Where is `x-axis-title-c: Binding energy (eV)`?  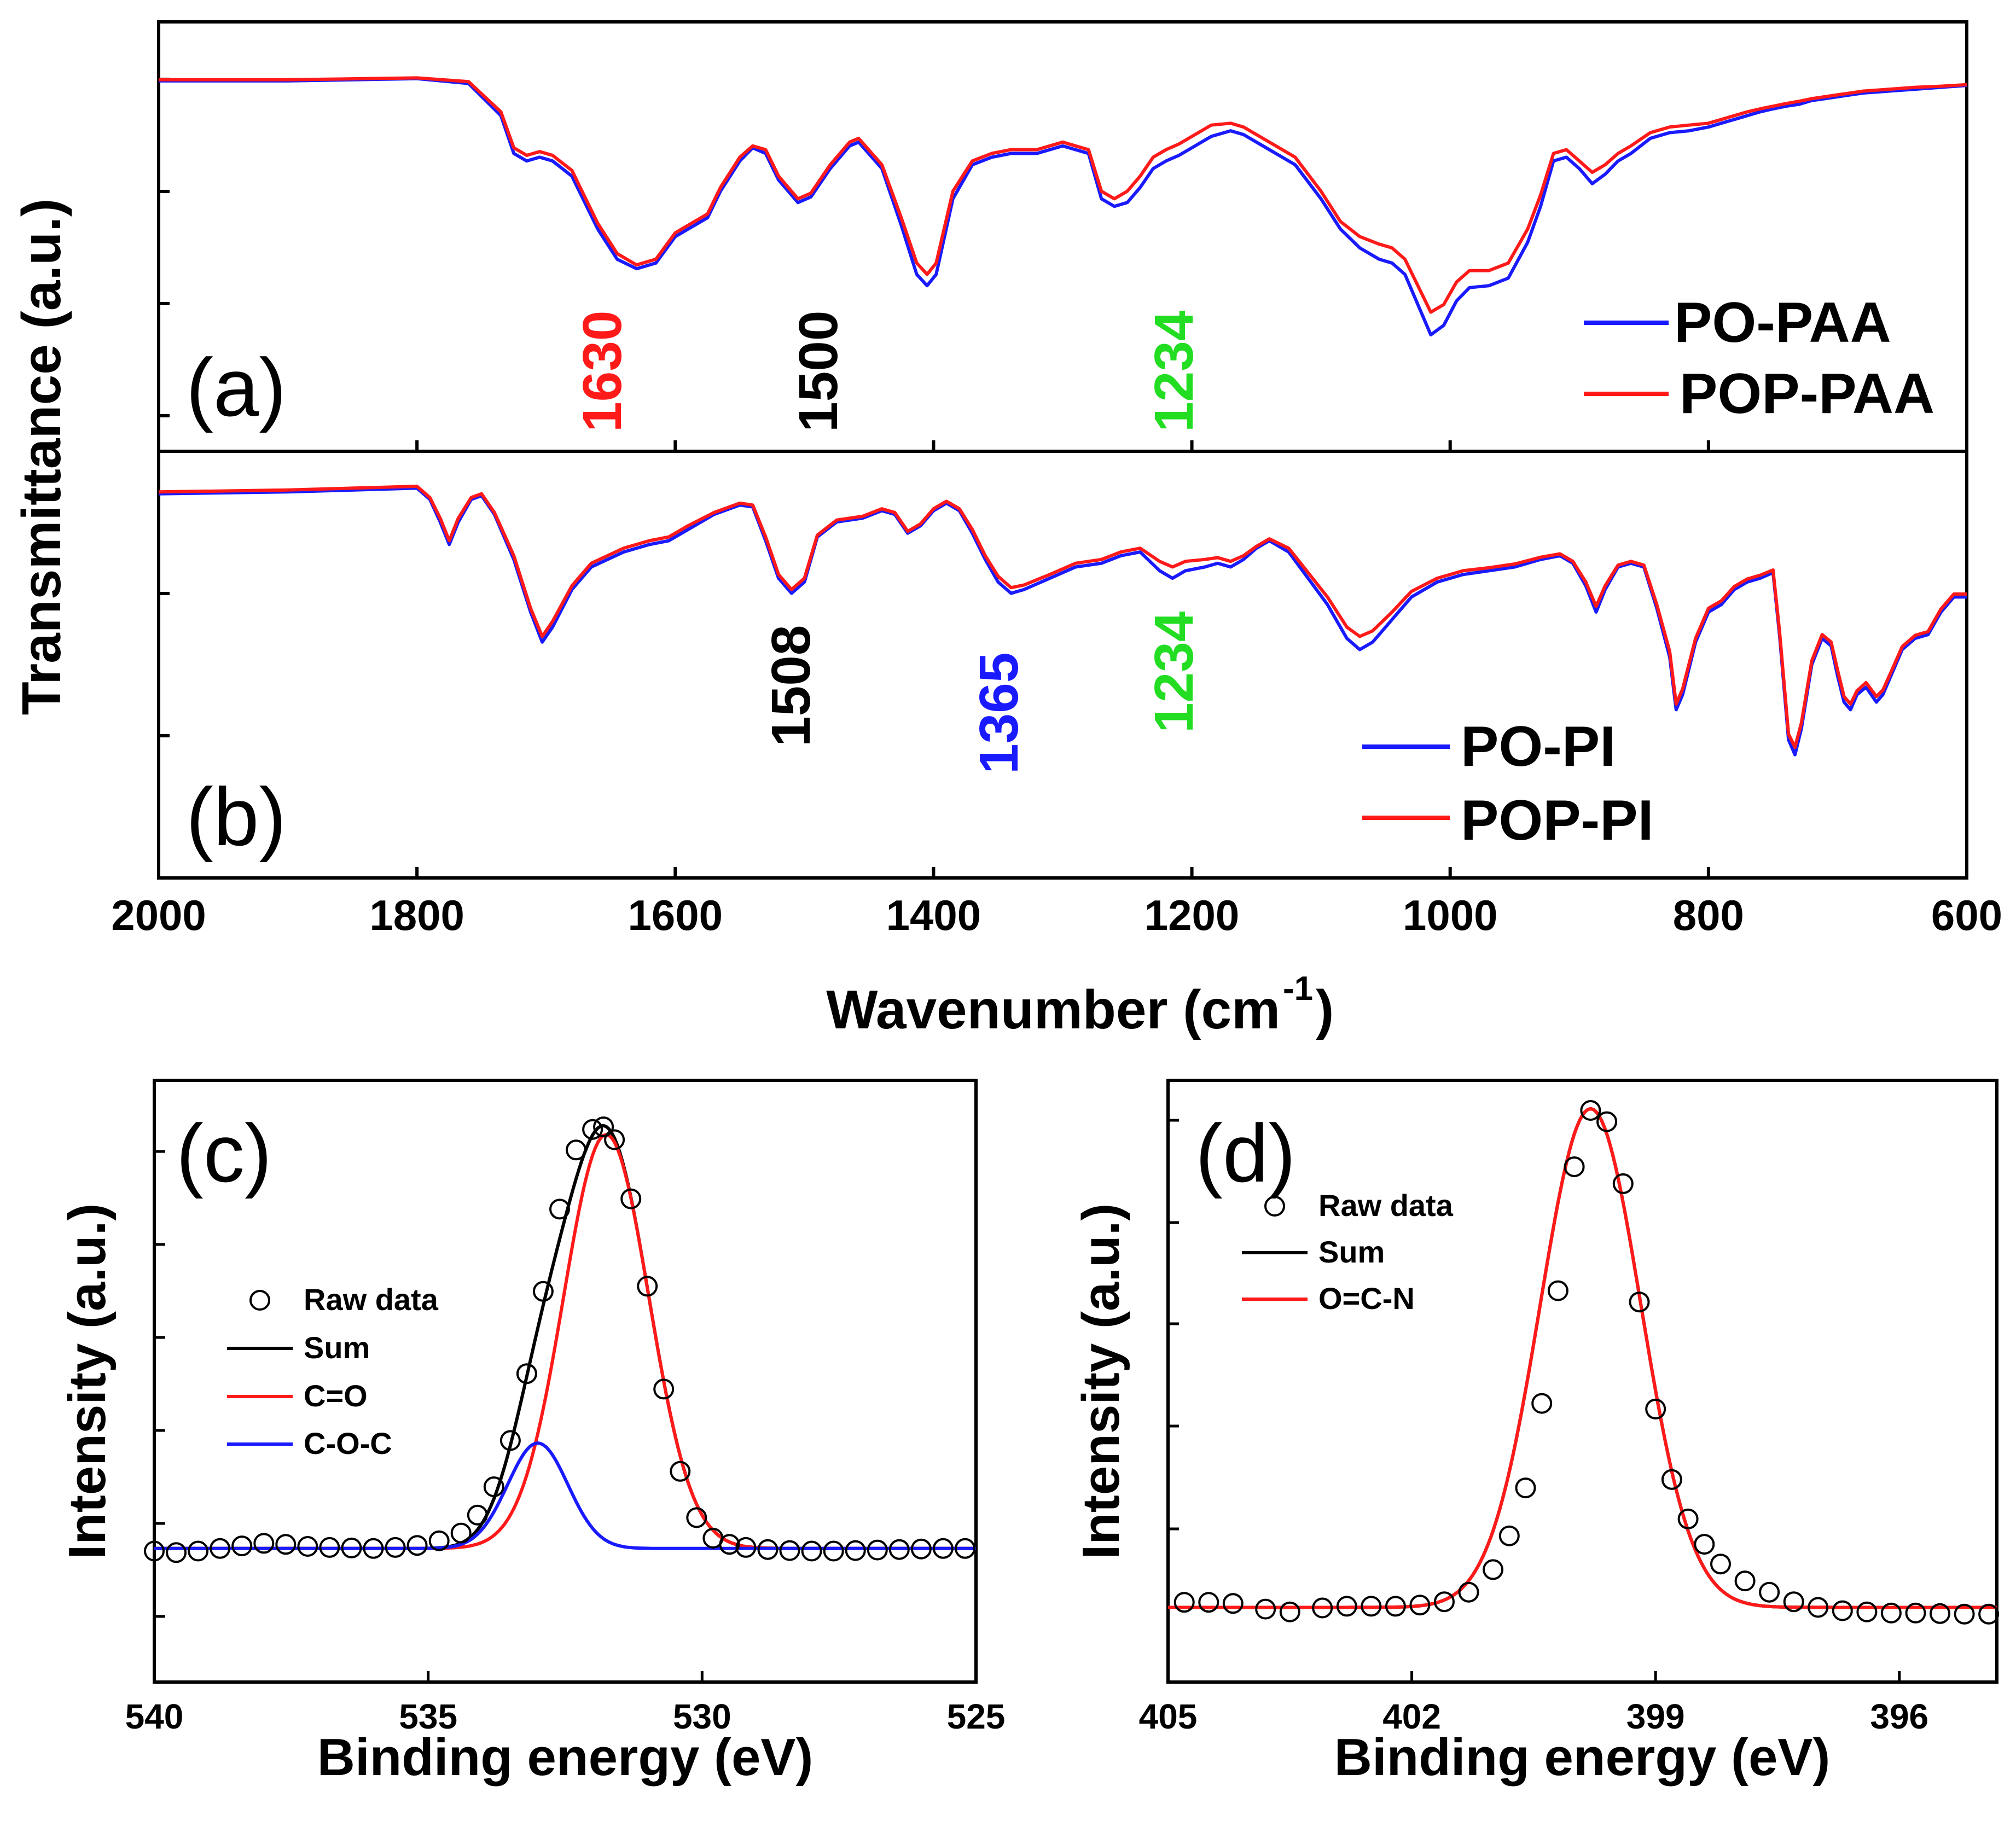 x-axis-title-c: Binding energy (eV) is located at coordinates (565, 1757).